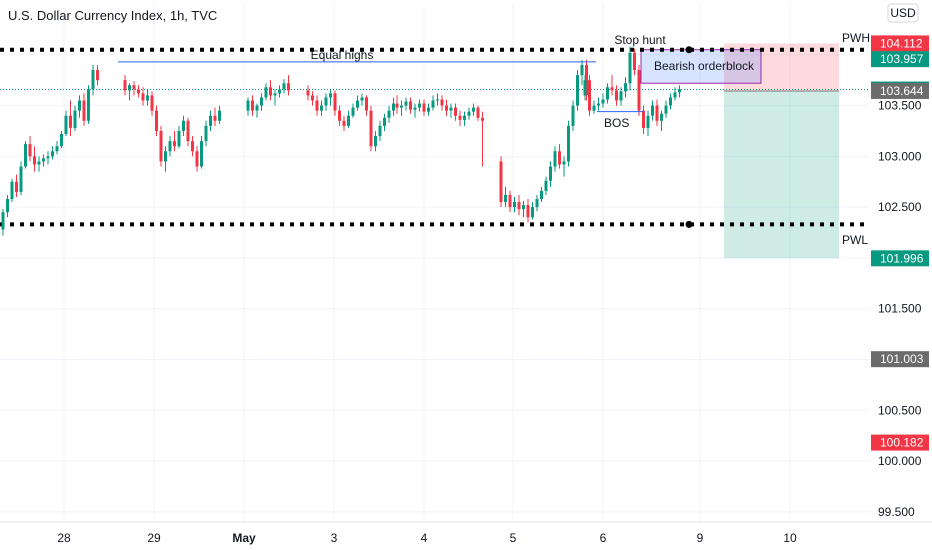 This screenshot has height=550, width=932. Describe the element at coordinates (112, 15) in the screenshot. I see `chart-title: U.S. Dollar Currency Index, 1h, TVC` at that location.